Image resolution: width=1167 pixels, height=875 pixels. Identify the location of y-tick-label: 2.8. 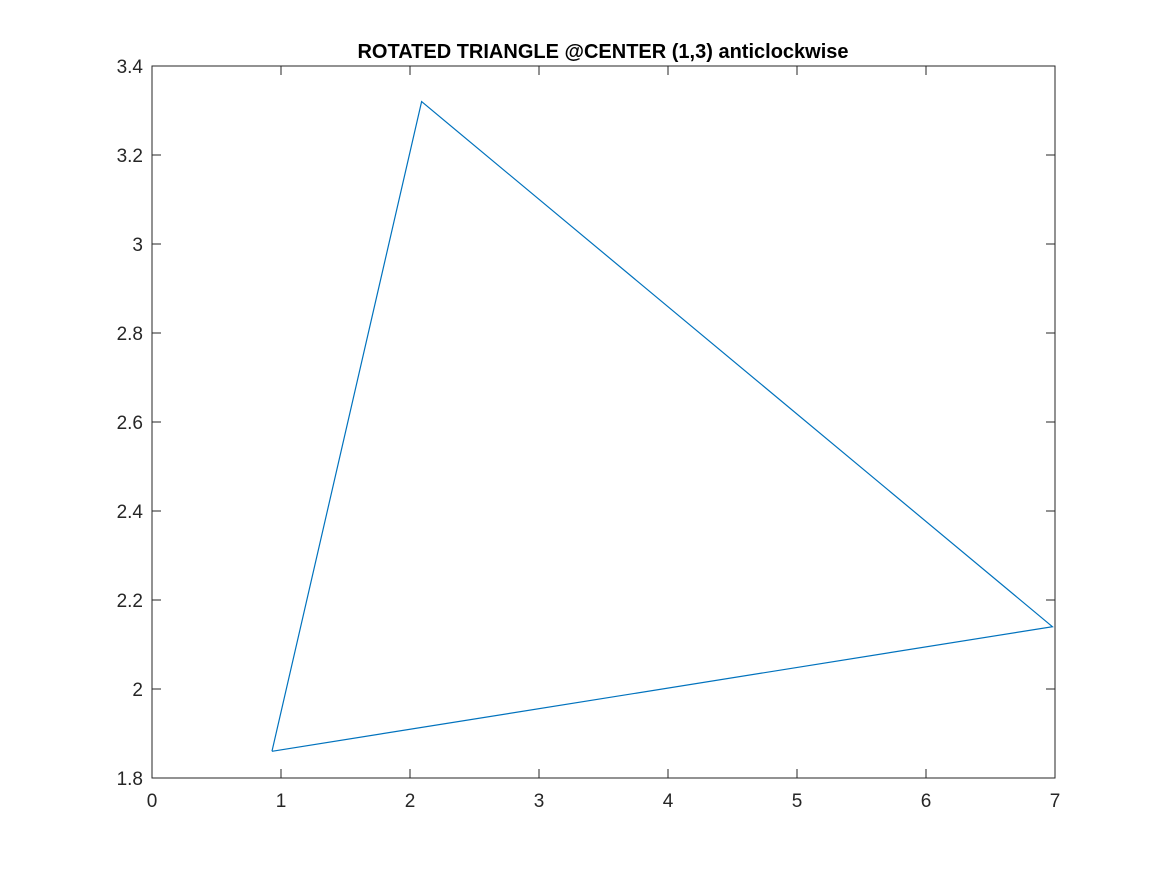
(130, 334).